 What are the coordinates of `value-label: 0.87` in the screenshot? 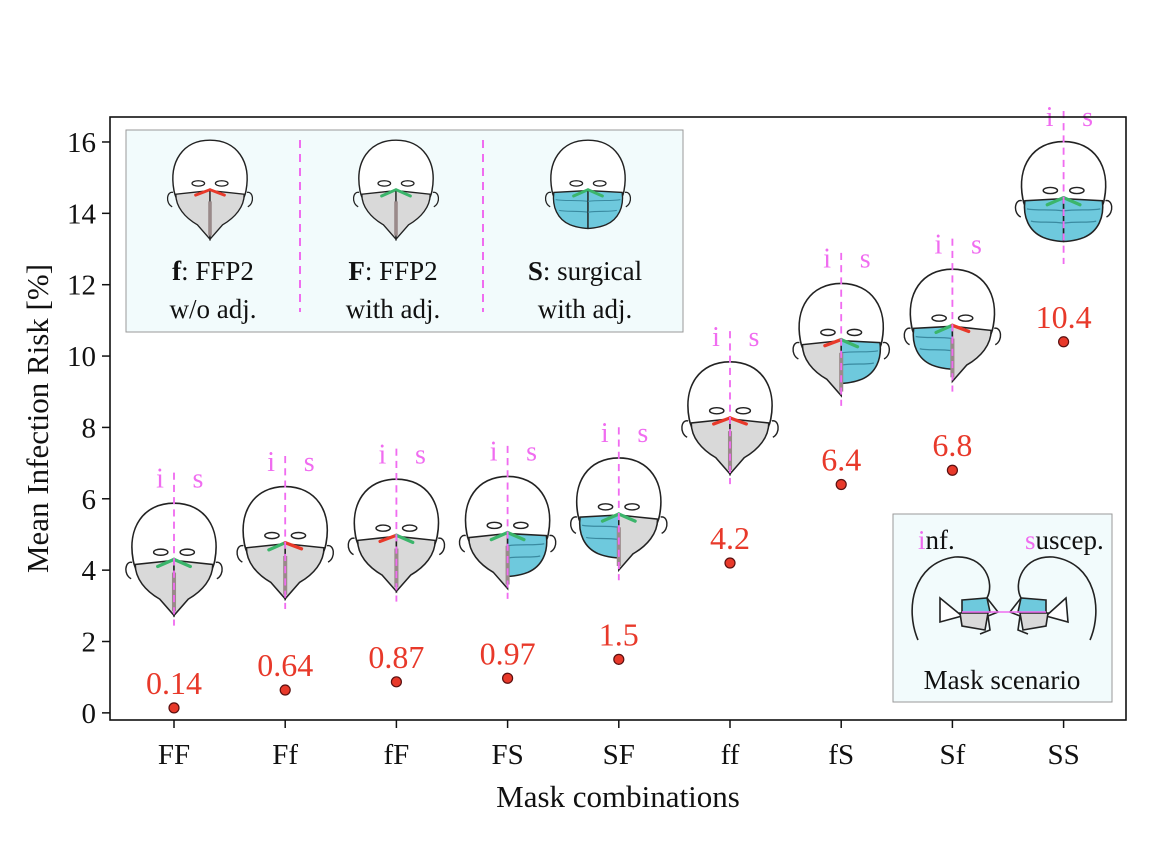 It's located at (396, 657).